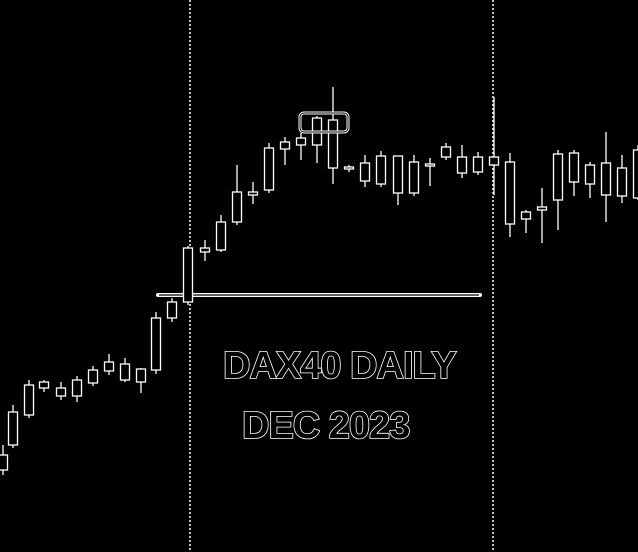  I want to click on highlight-box-inner, so click(324, 122).